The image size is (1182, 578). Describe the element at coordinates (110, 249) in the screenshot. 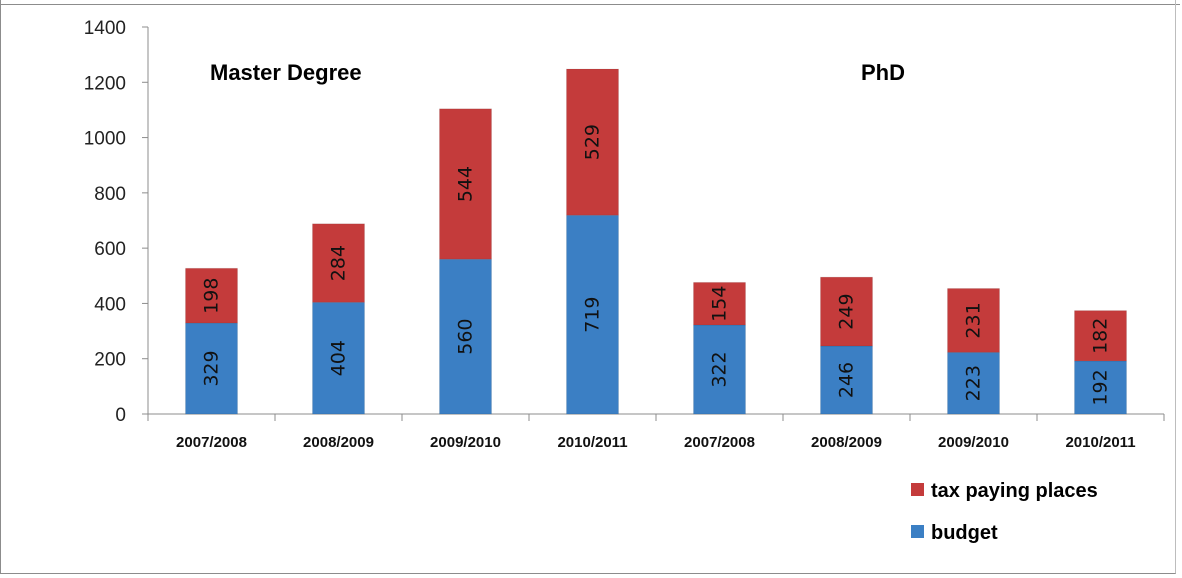

I see `y-tick-label: 600` at that location.